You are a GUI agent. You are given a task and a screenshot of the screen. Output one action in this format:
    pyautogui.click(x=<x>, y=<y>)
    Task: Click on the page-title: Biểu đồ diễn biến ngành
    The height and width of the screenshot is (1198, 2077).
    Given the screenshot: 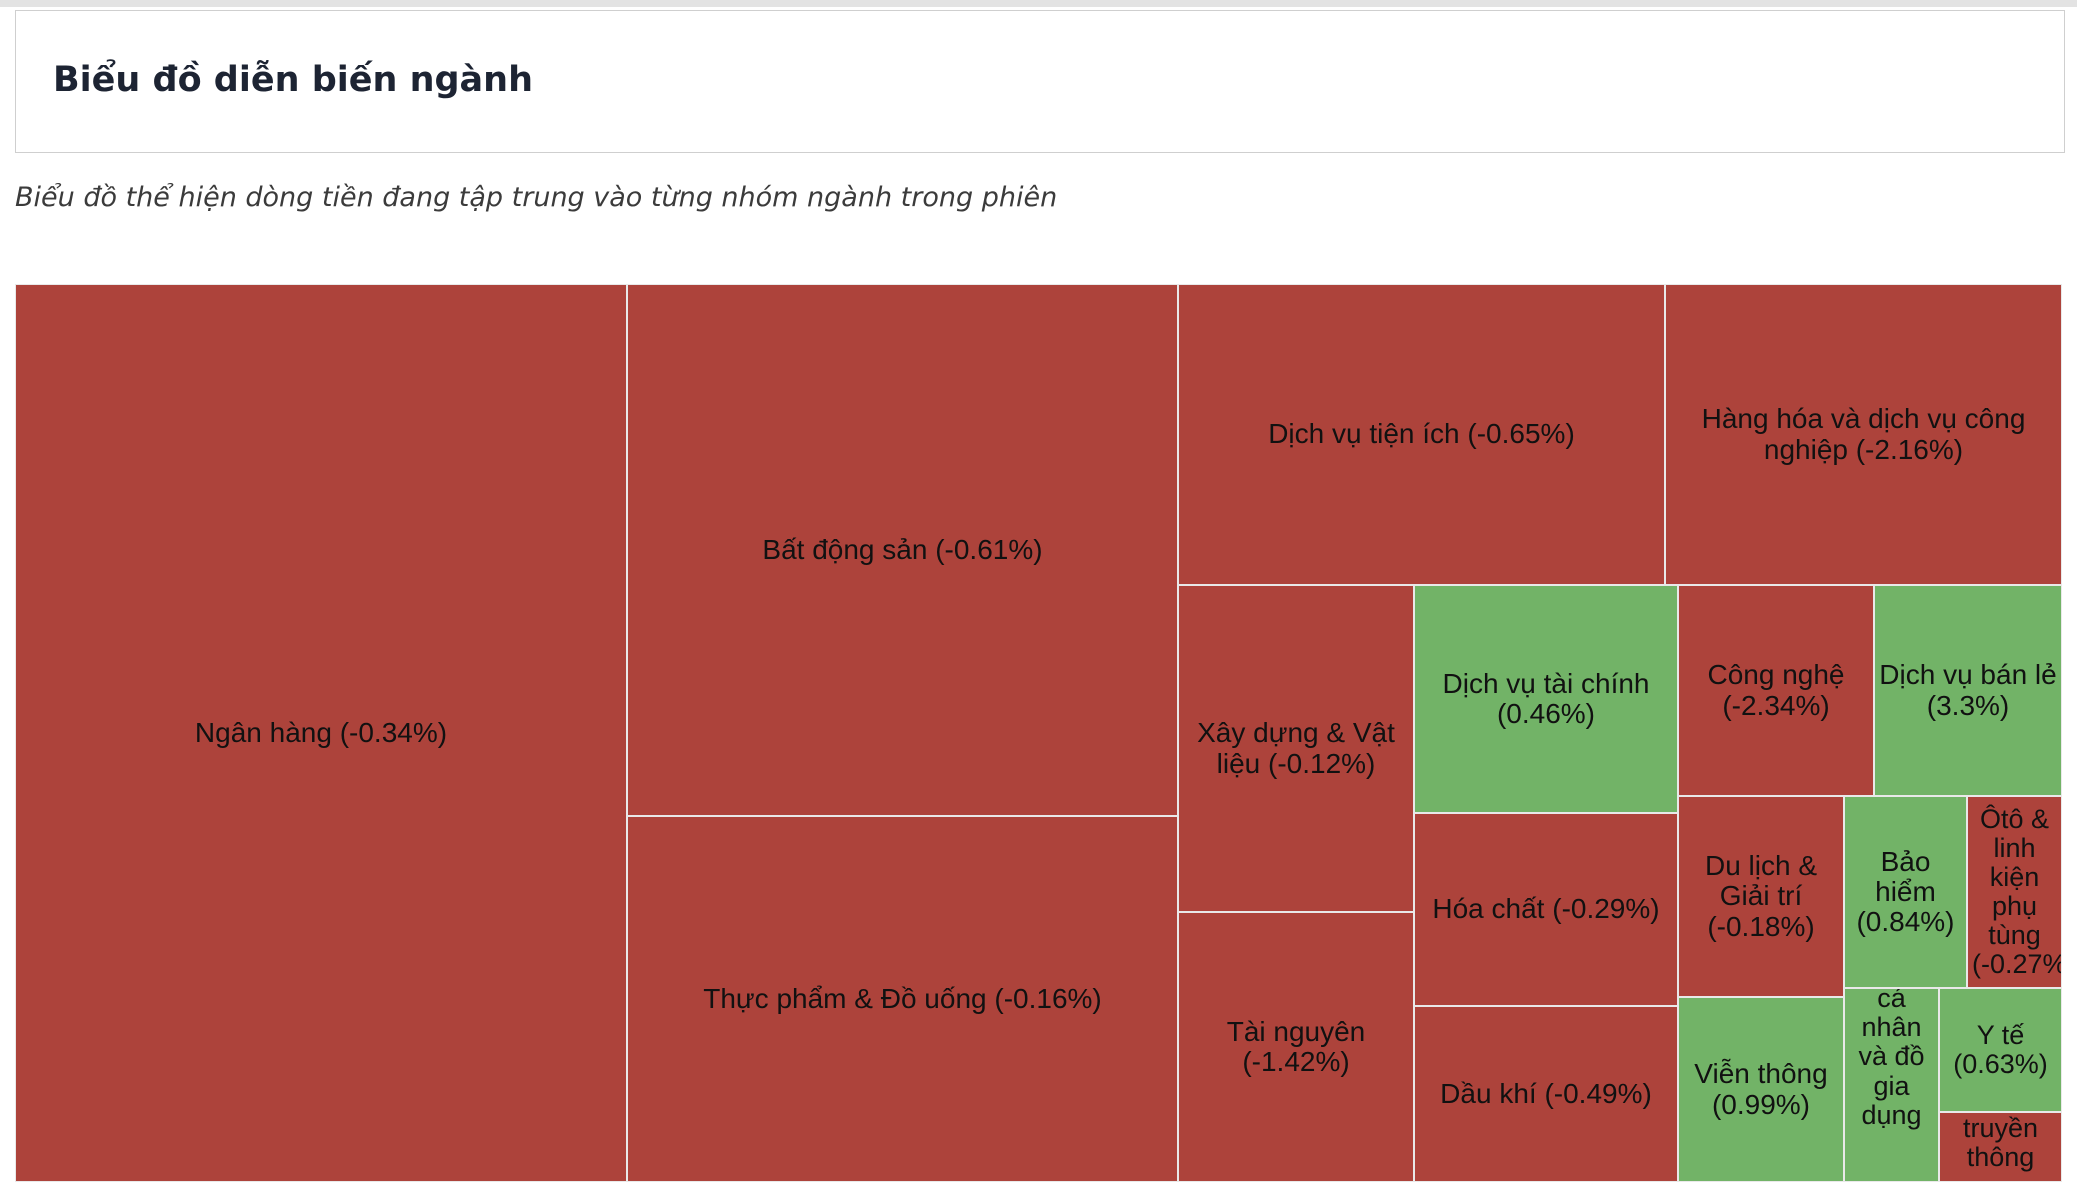 What is the action you would take?
    pyautogui.click(x=293, y=80)
    